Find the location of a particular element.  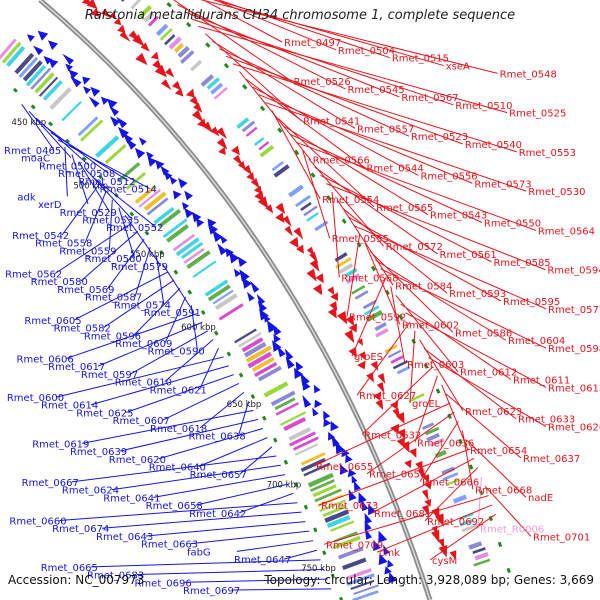

gene-label: Rmet_0709 is located at coordinates (354, 545).